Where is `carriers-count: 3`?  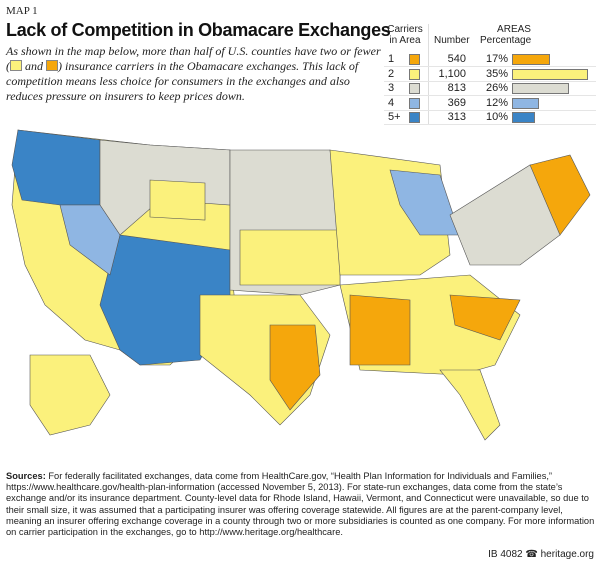
carriers-count: 3 is located at coordinates (391, 88).